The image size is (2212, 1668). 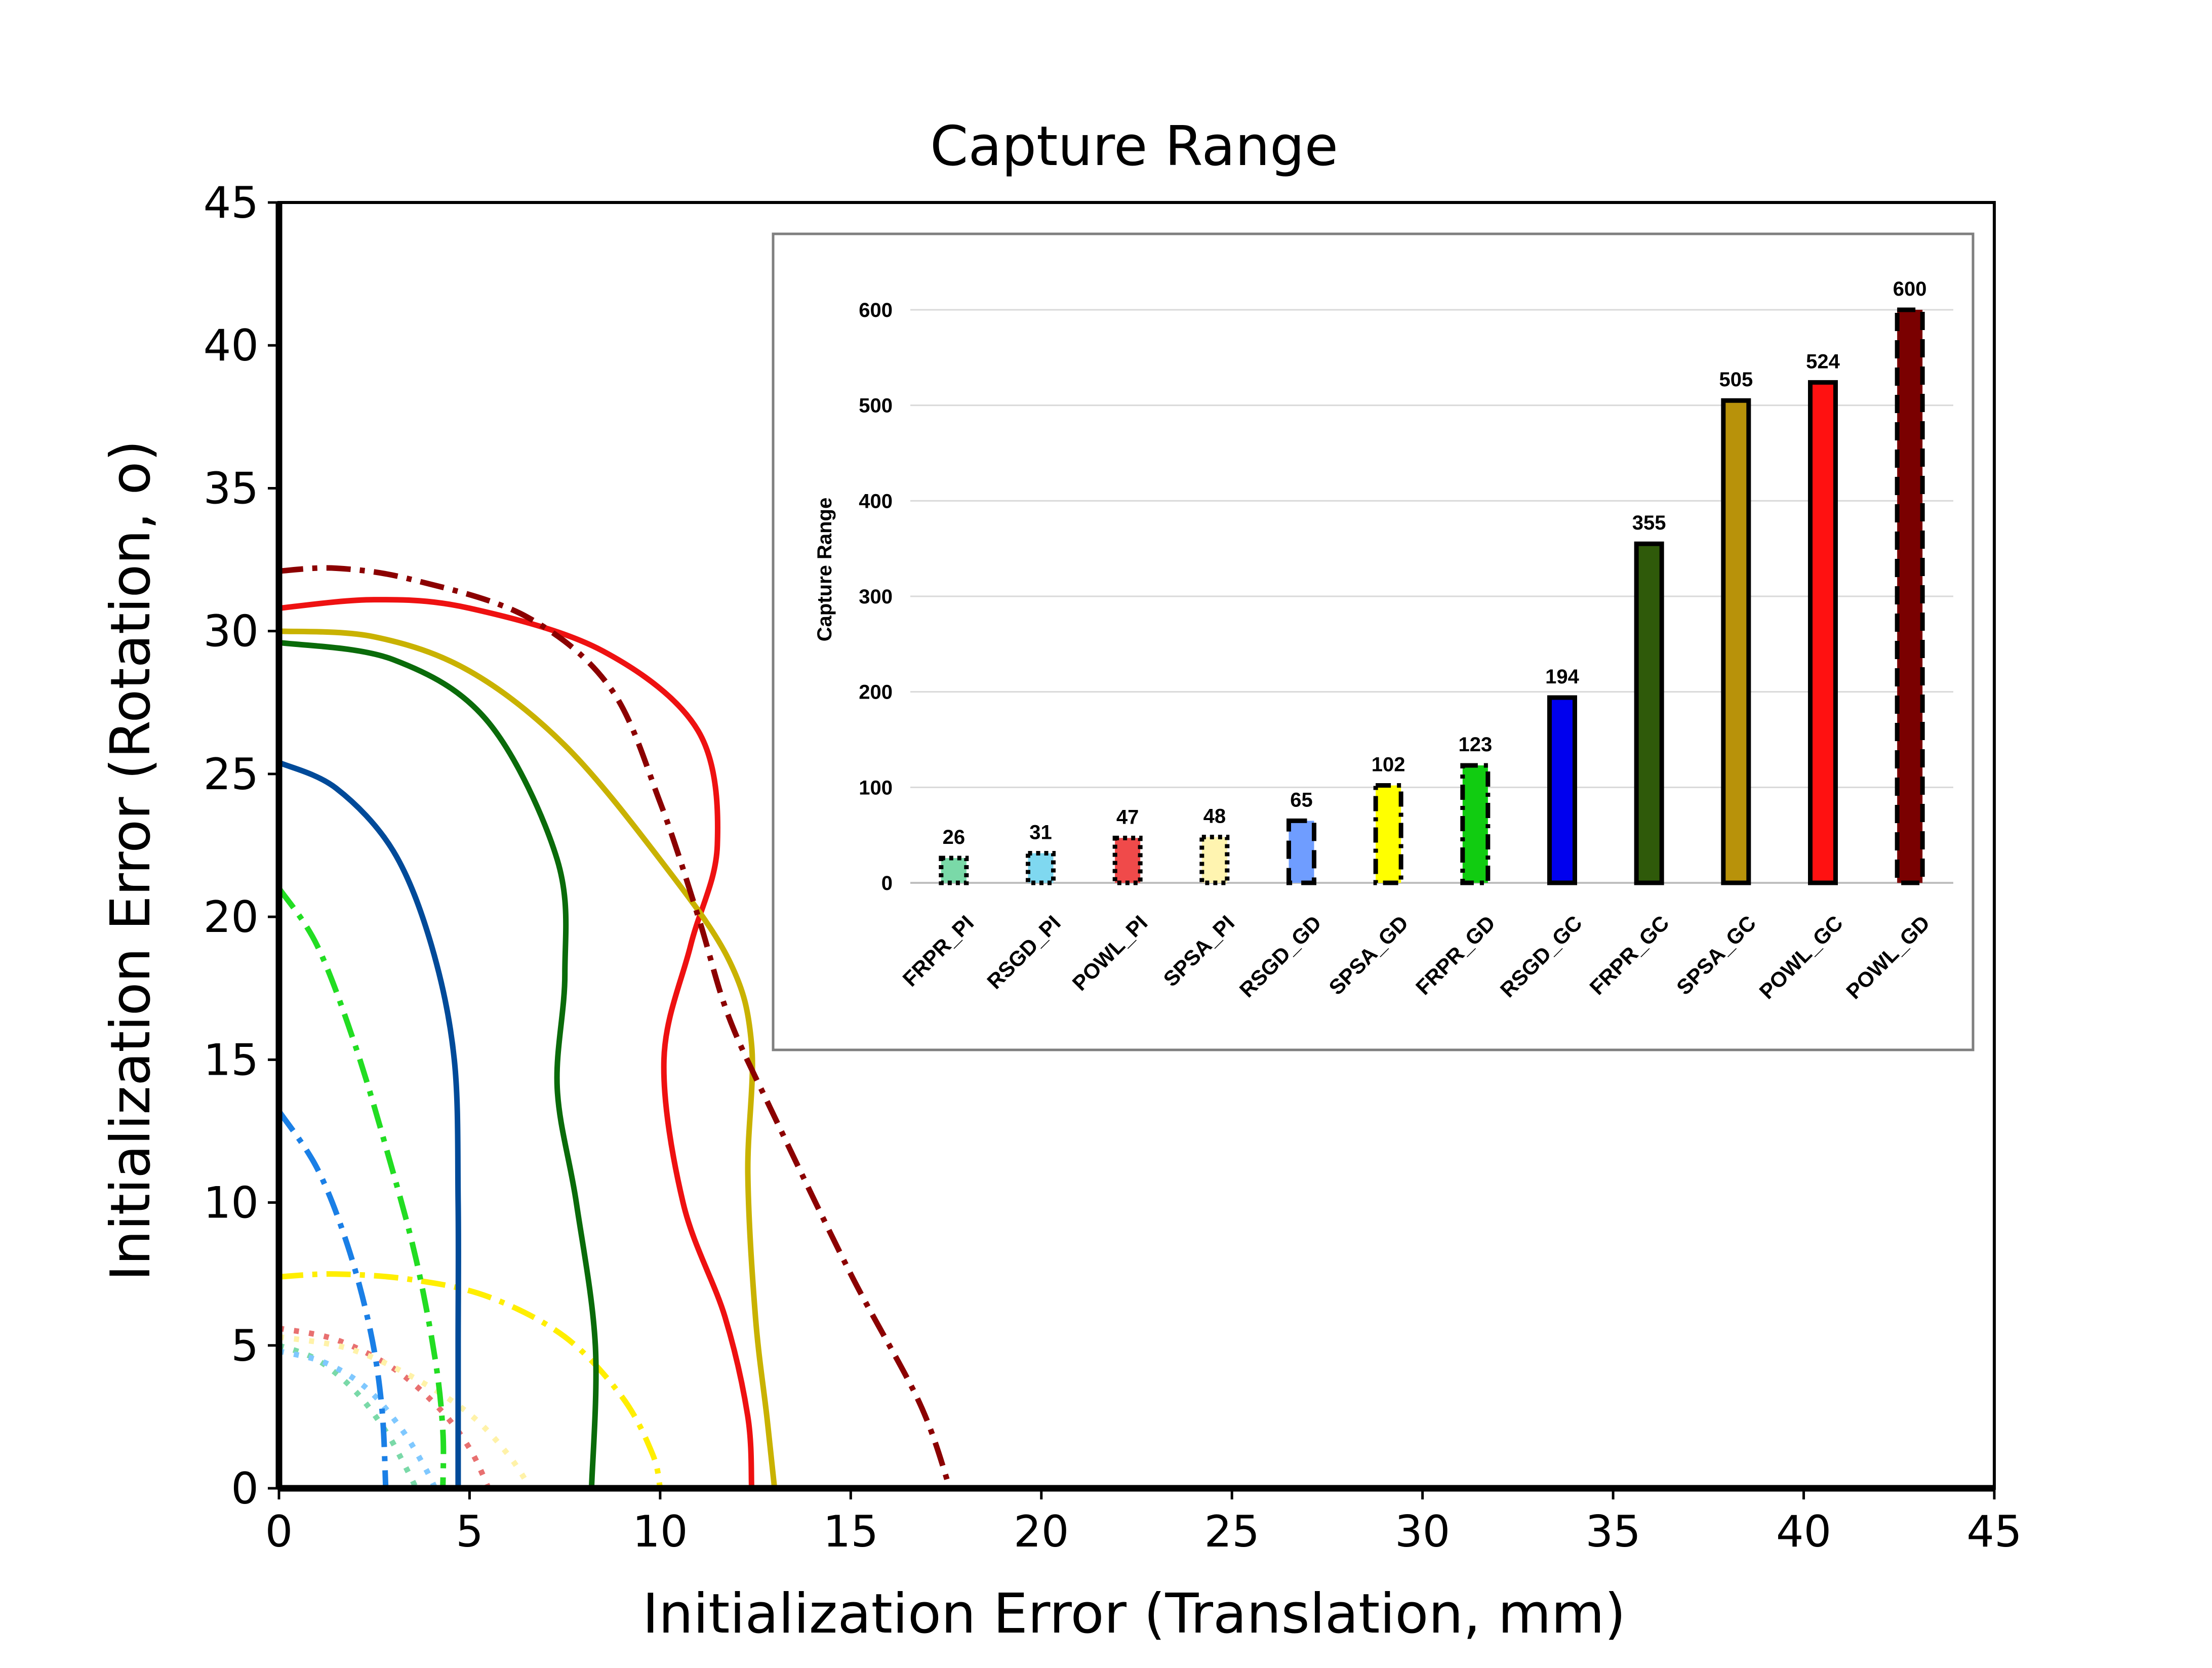 What do you see at coordinates (876, 501) in the screenshot?
I see `inset-y-tick-label: 400` at bounding box center [876, 501].